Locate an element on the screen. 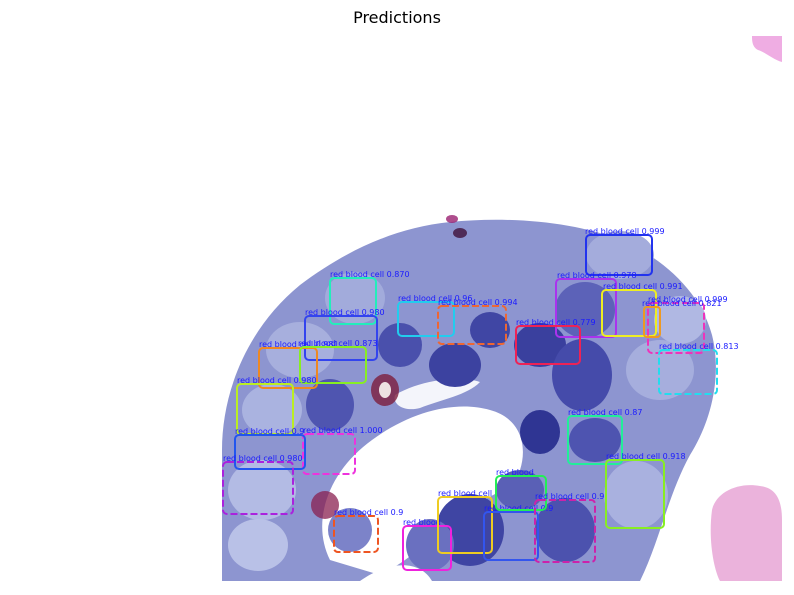  detection-22: red blood cell 0.9 is located at coordinates (518, 532).